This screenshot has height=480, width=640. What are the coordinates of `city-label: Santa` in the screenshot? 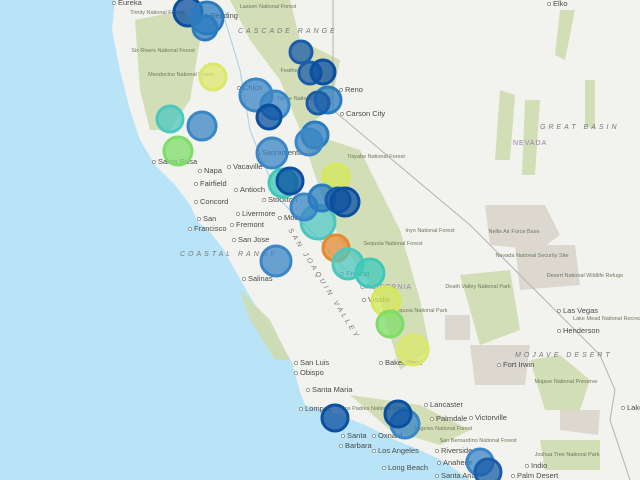 It's located at (357, 435).